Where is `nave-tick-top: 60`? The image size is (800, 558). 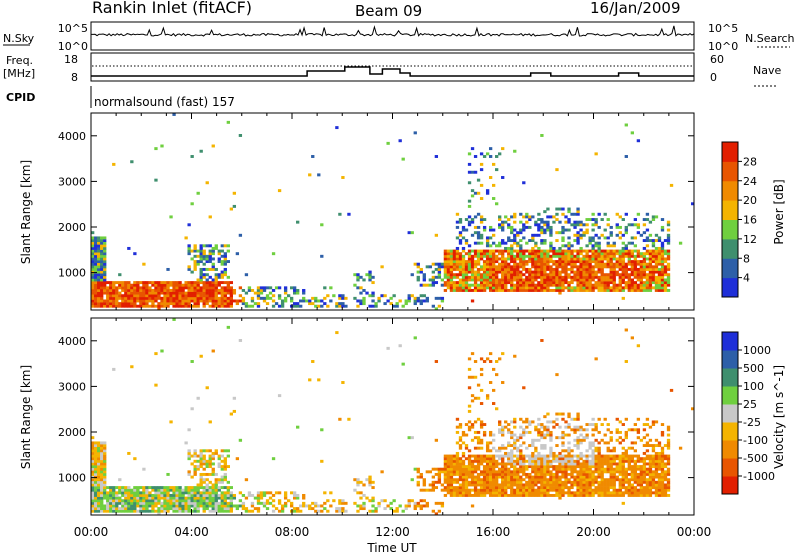
nave-tick-top: 60 is located at coordinates (717, 59).